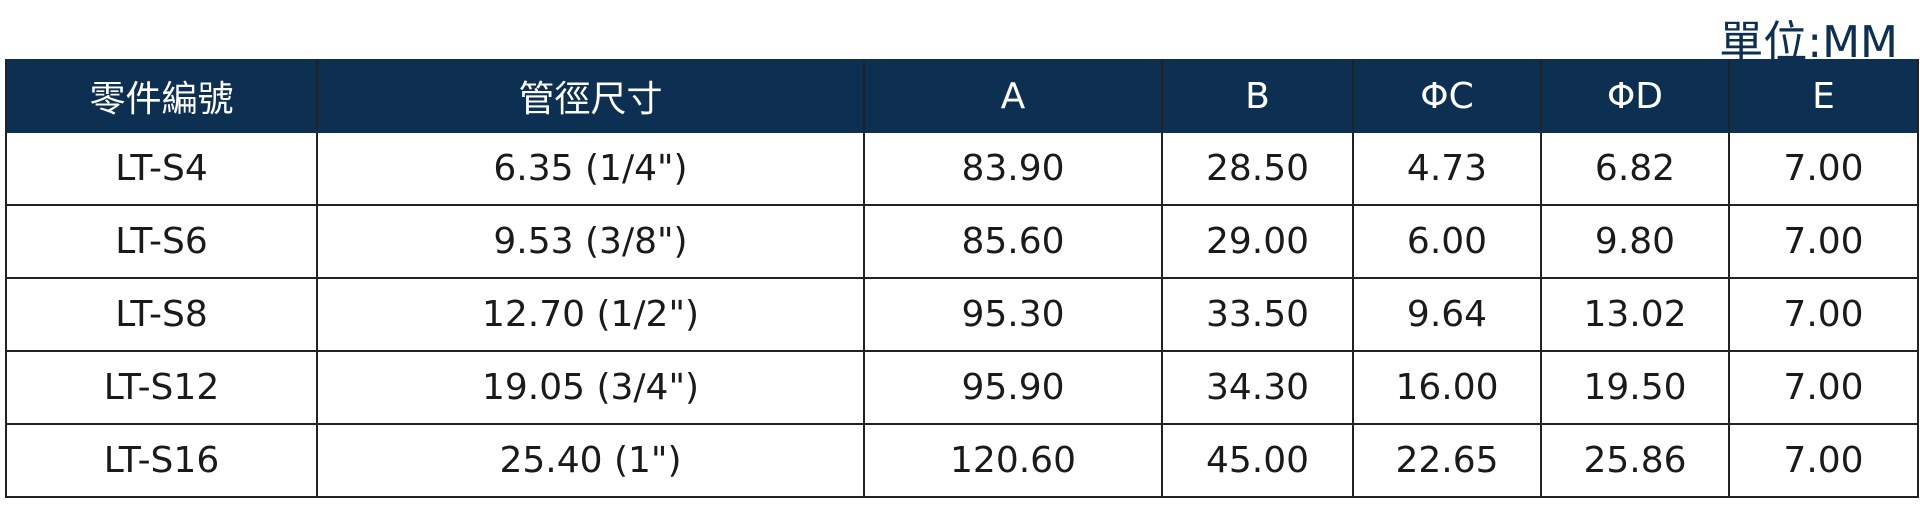  What do you see at coordinates (1013, 387) in the screenshot?
I see `table-cell: 95.90` at bounding box center [1013, 387].